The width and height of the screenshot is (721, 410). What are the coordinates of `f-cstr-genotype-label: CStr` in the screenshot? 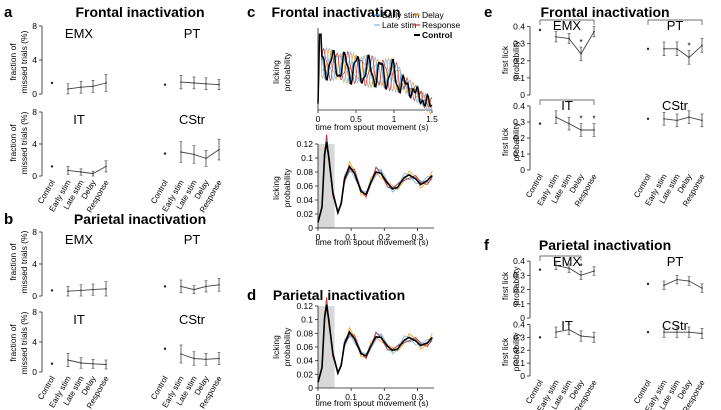 It's located at (675, 325).